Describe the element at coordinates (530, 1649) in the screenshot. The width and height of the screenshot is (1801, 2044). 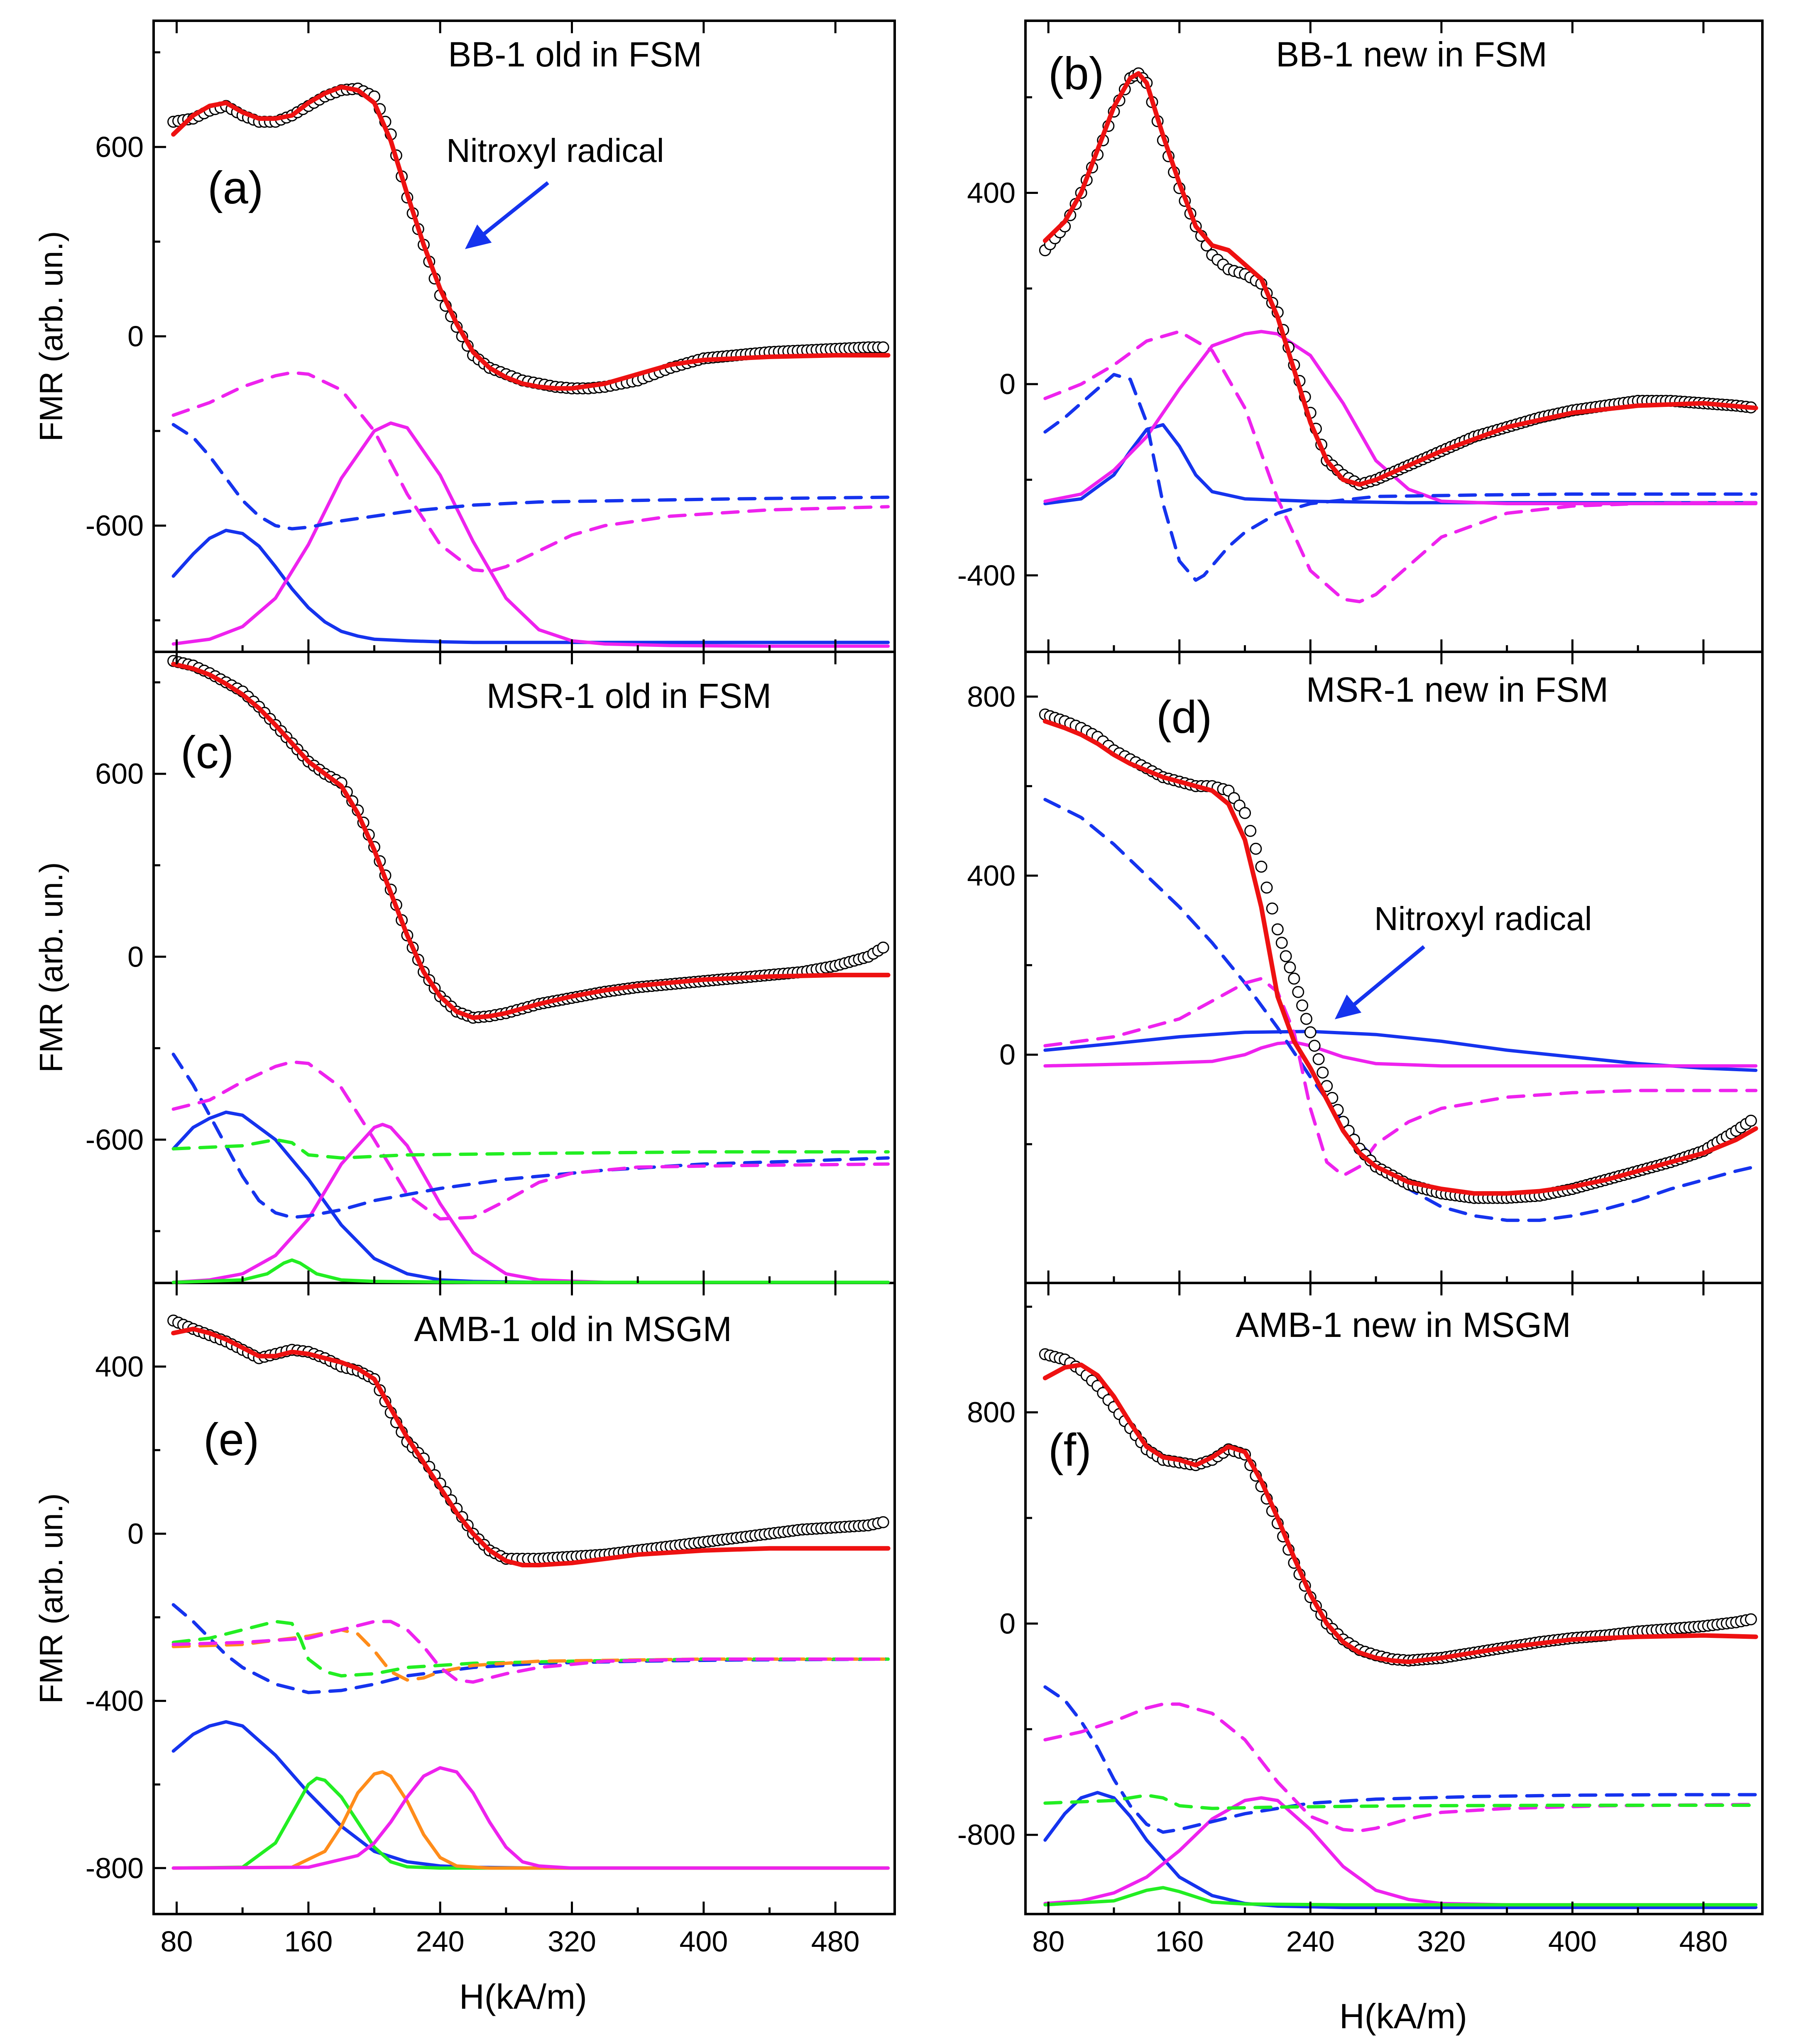
I see `panel-e-series-green-dispersion` at that location.